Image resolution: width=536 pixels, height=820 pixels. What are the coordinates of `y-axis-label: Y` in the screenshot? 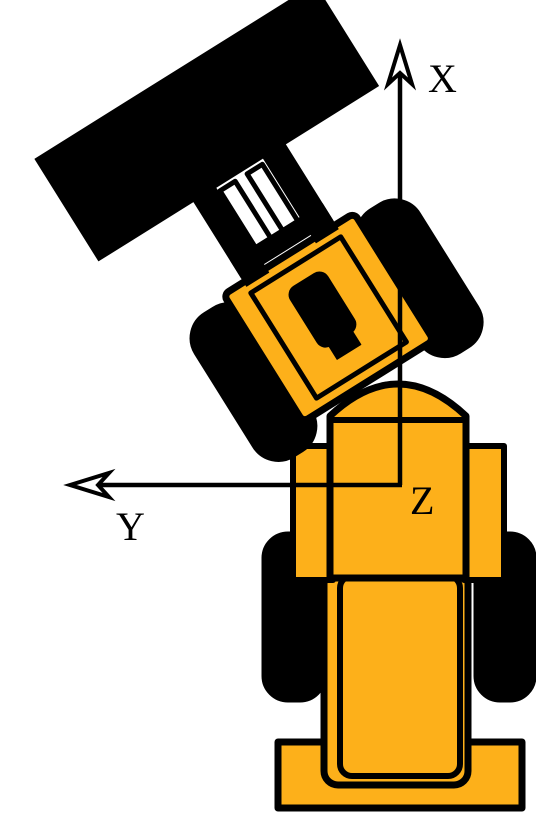 It's located at (130, 526).